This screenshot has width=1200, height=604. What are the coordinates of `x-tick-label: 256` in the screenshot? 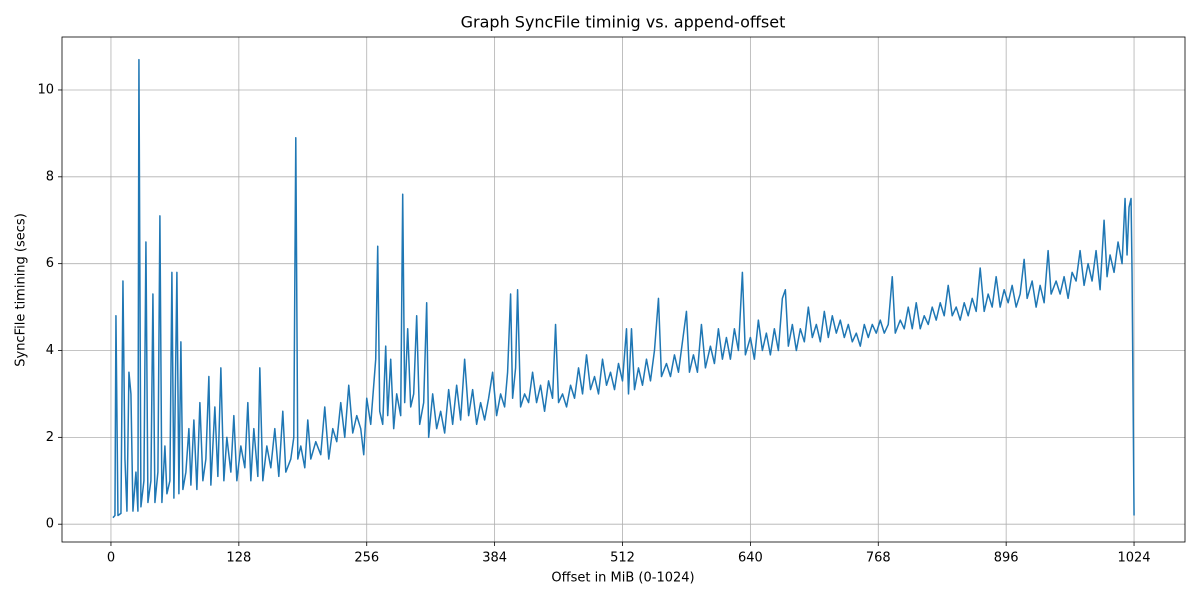 It's located at (366, 558).